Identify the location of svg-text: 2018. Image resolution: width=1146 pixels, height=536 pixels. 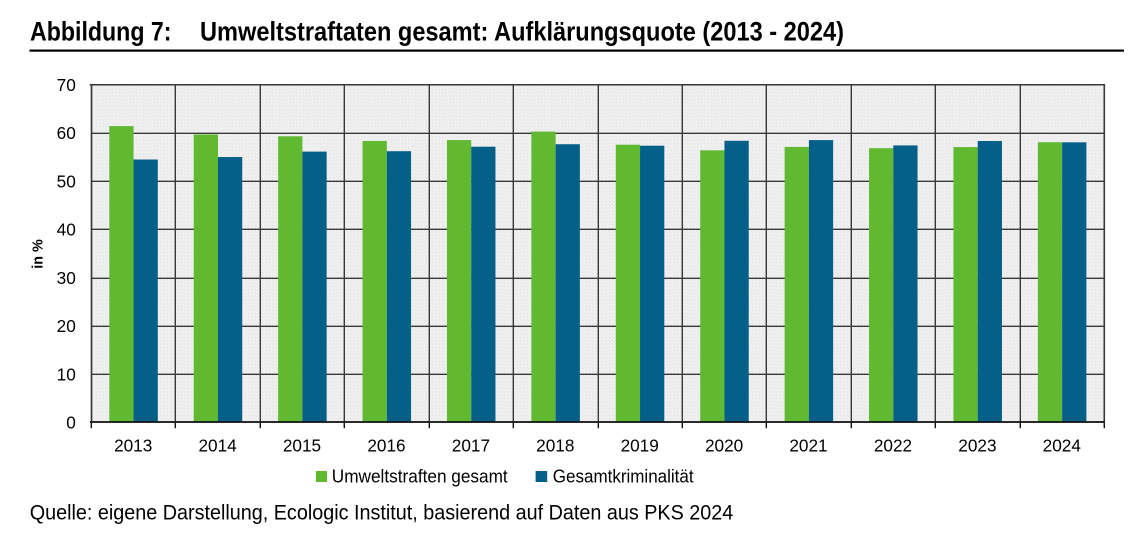
(555, 445).